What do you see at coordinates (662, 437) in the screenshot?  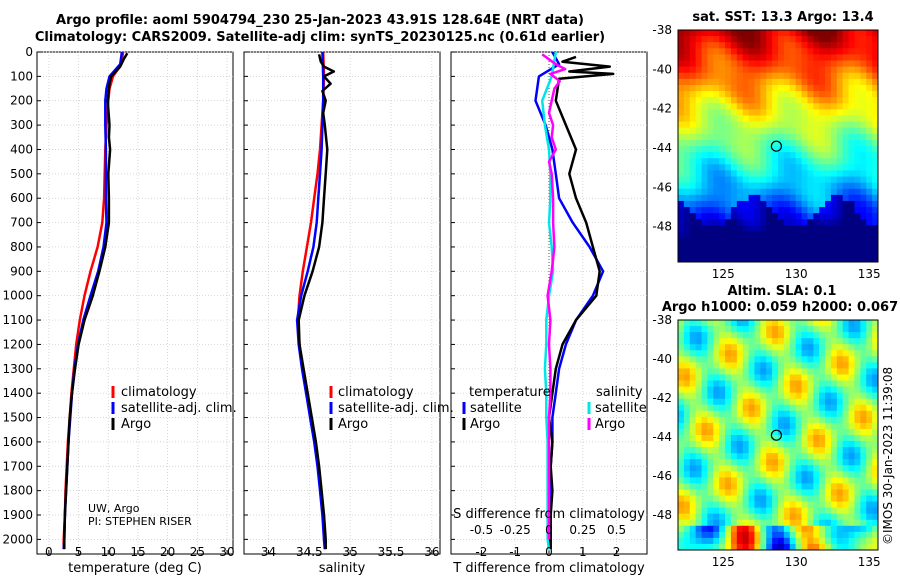 I see `sla-lat-tick-label: -44` at bounding box center [662, 437].